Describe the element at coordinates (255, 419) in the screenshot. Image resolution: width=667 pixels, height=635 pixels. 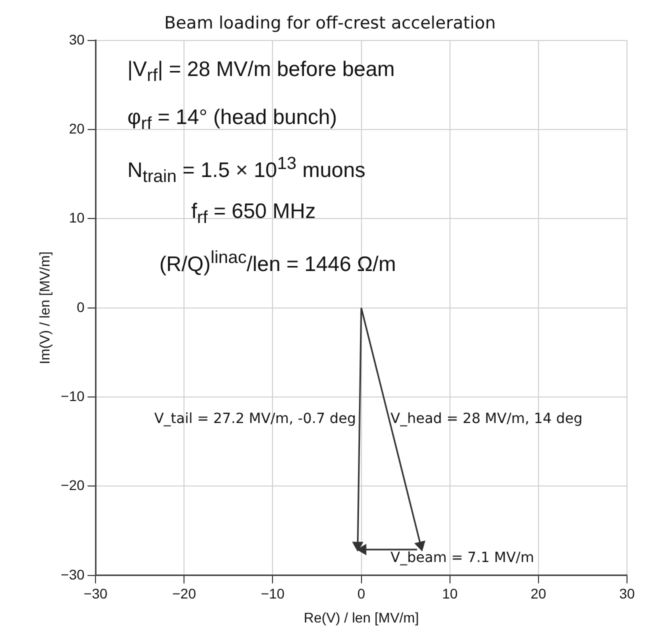
I see `annotation: V_tail = 27.2 MV/m, -0.7 deg` at that location.